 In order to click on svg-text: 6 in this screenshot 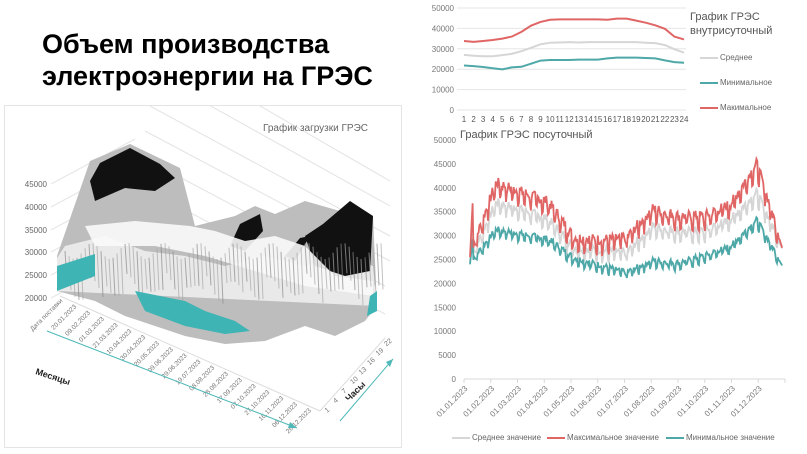, I will do `click(512, 119)`.